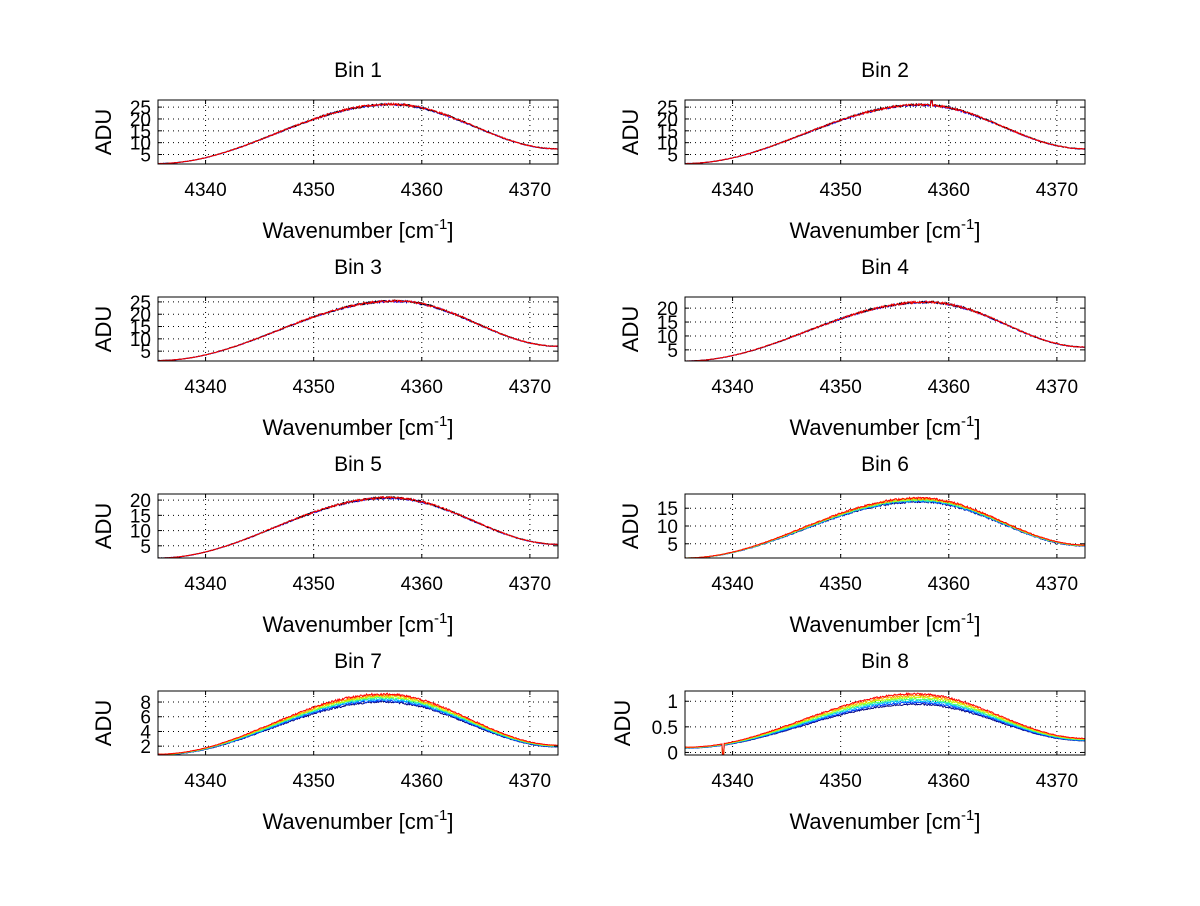 The image size is (1200, 906). Describe the element at coordinates (145, 718) in the screenshot. I see `y-tick-label: 6` at that location.